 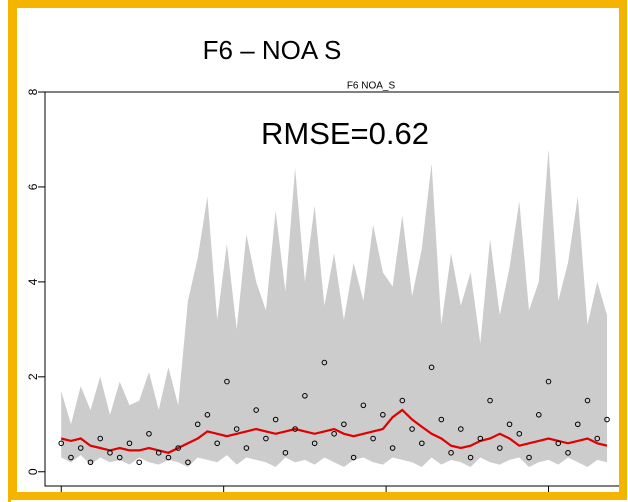 What do you see at coordinates (33, 376) in the screenshot?
I see `y-tick-label: 2` at bounding box center [33, 376].